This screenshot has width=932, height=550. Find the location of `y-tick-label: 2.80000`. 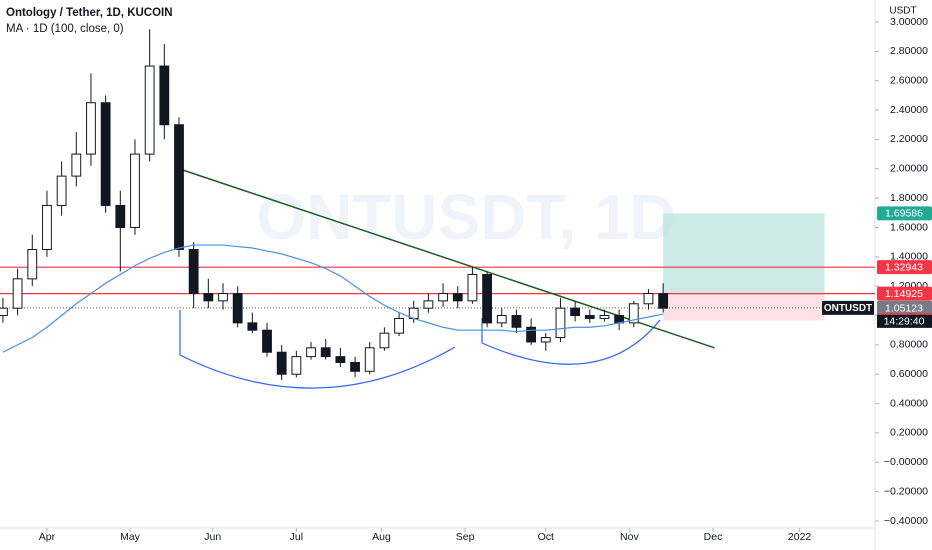

y-tick-label: 2.80000 is located at coordinates (909, 51).